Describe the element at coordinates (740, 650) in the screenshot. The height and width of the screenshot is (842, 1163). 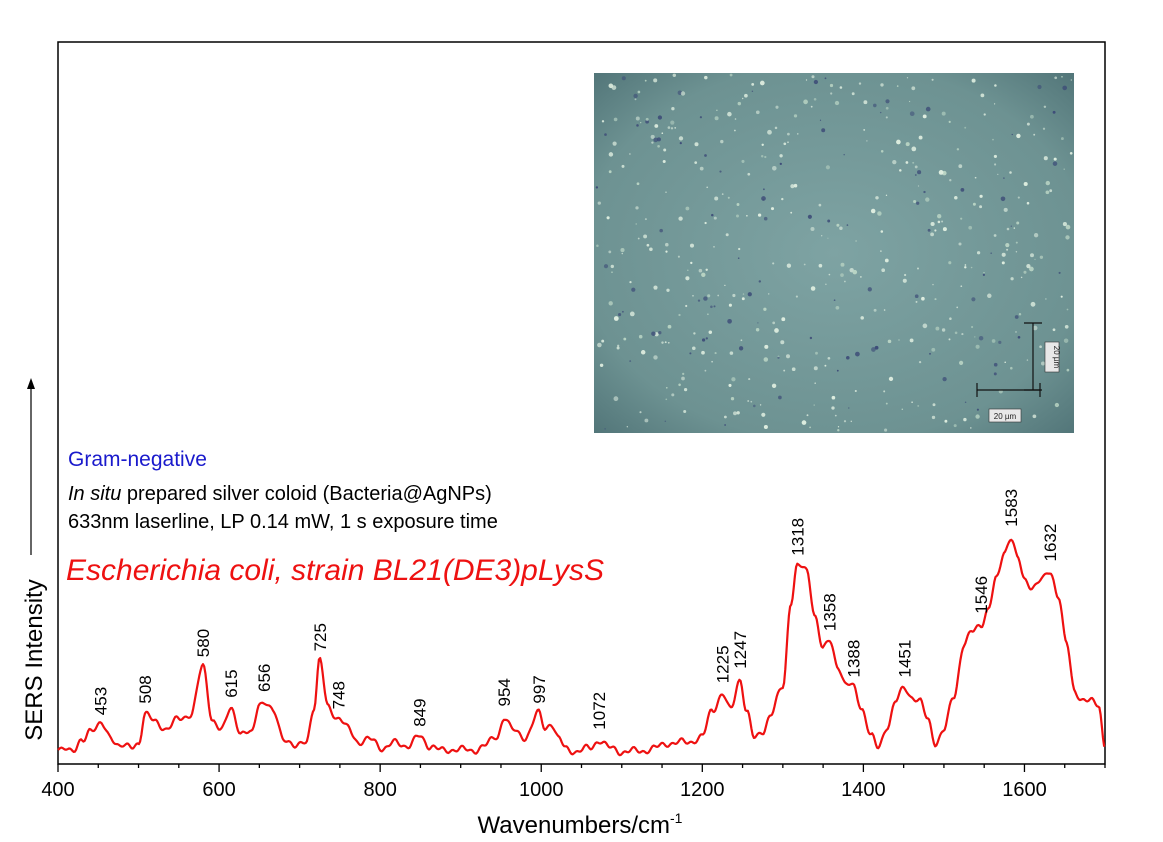
I see `peak-label-1247: 1247` at that location.